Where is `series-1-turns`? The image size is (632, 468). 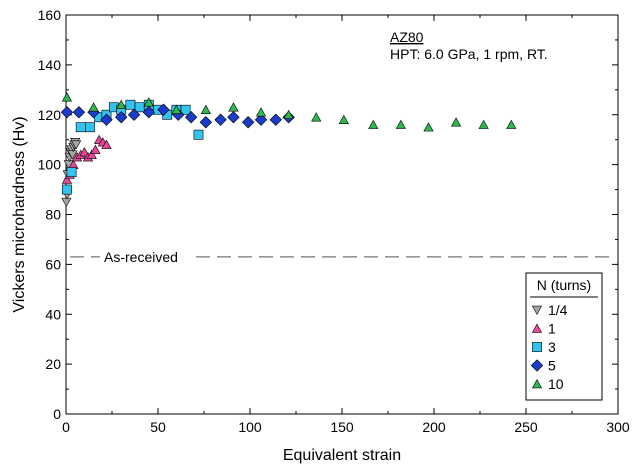
series-1-turns is located at coordinates (86, 159).